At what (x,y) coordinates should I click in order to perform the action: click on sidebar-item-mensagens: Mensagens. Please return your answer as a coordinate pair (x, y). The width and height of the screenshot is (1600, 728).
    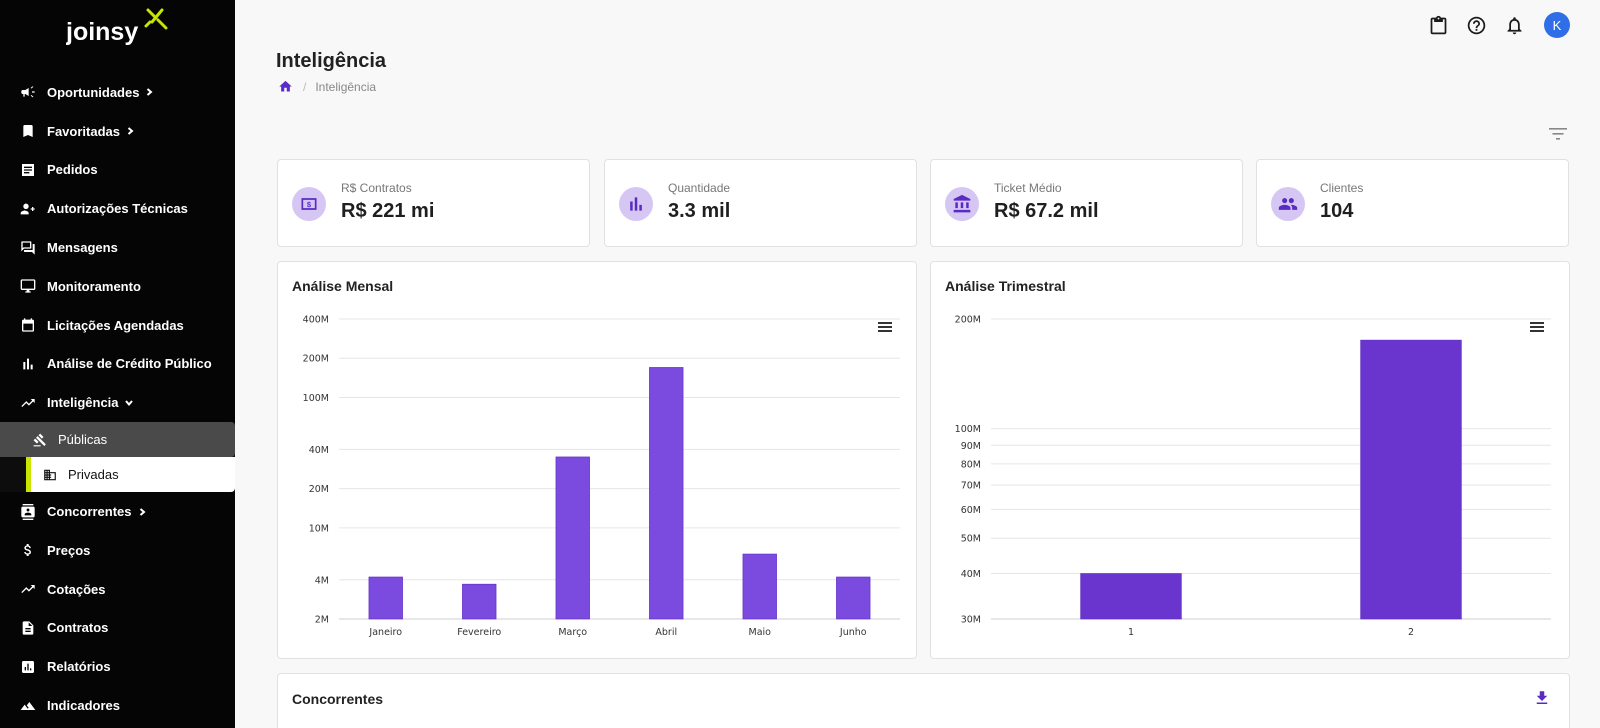
    Looking at the image, I should click on (117, 247).